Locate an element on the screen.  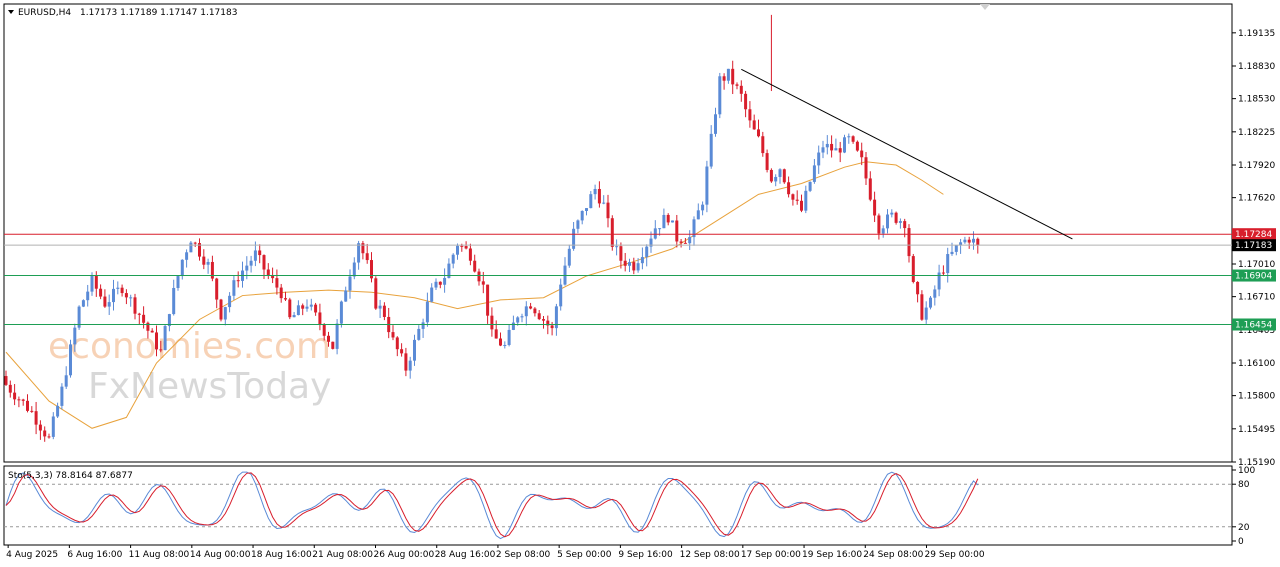
dropdown-triangle-icon is located at coordinates (11, 12).